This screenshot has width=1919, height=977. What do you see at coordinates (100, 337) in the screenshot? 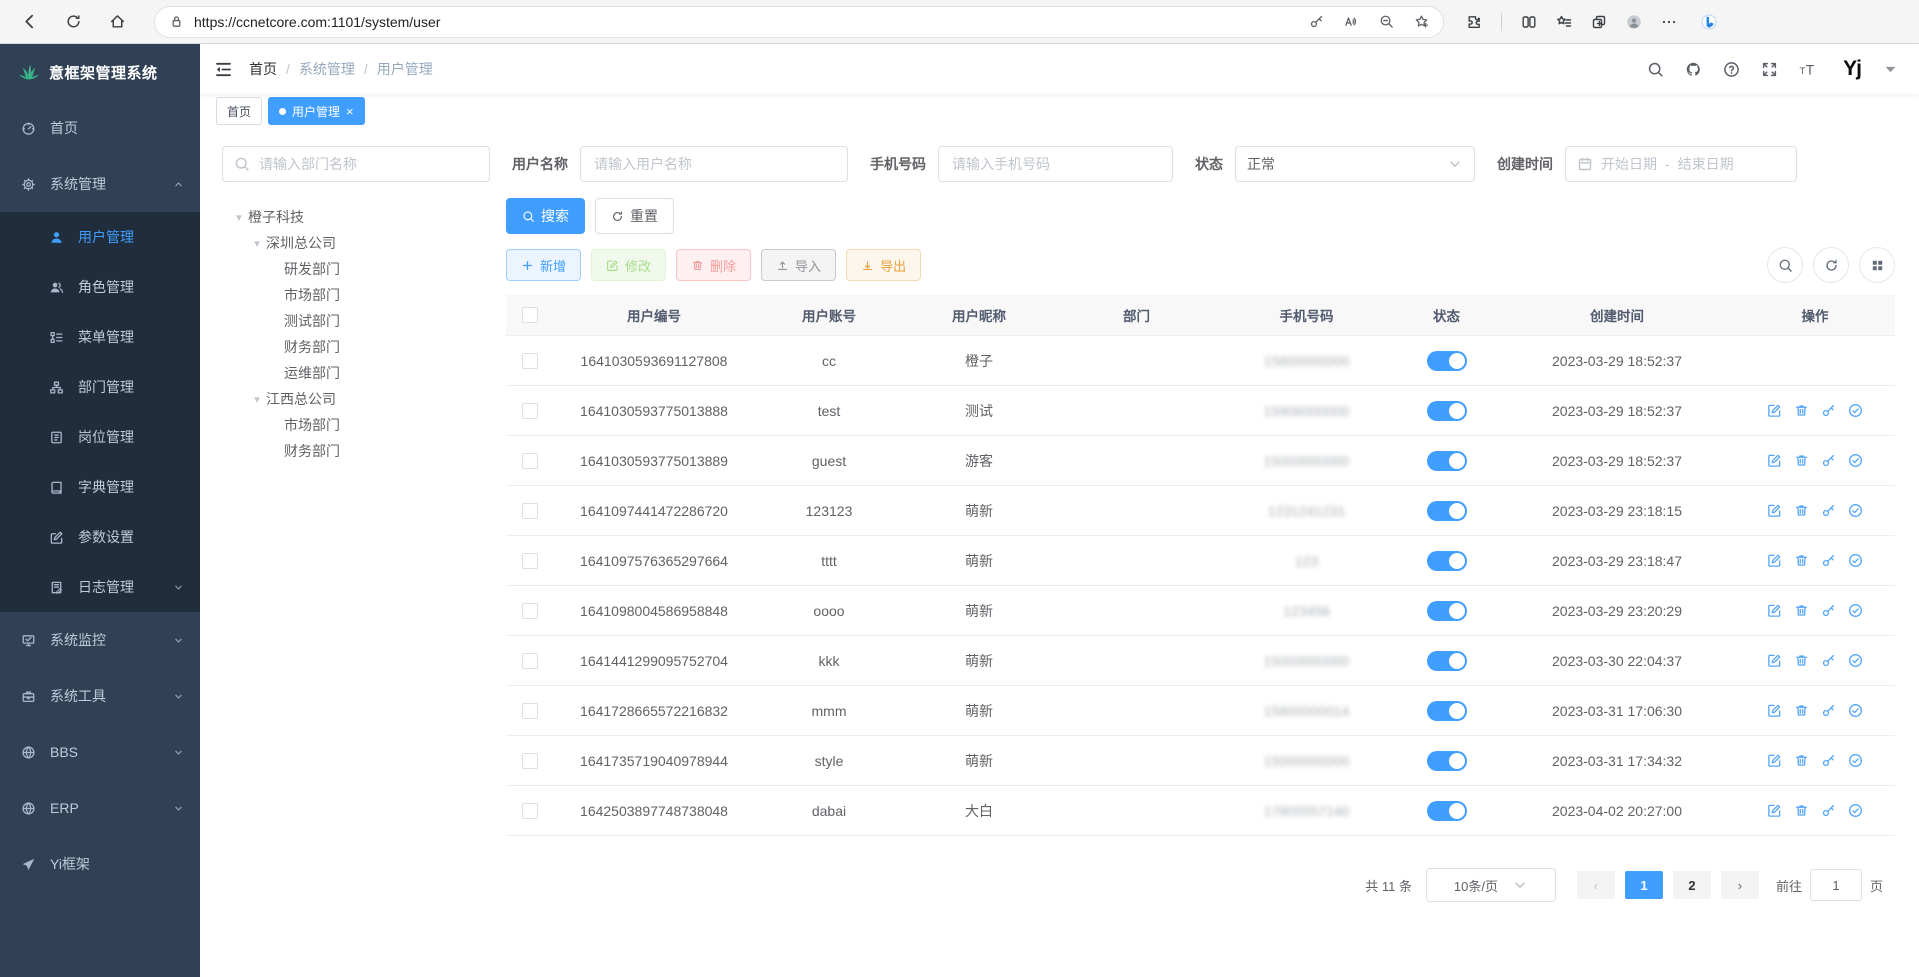
I see `sidebar-item-菜单管理: 菜单管理` at bounding box center [100, 337].